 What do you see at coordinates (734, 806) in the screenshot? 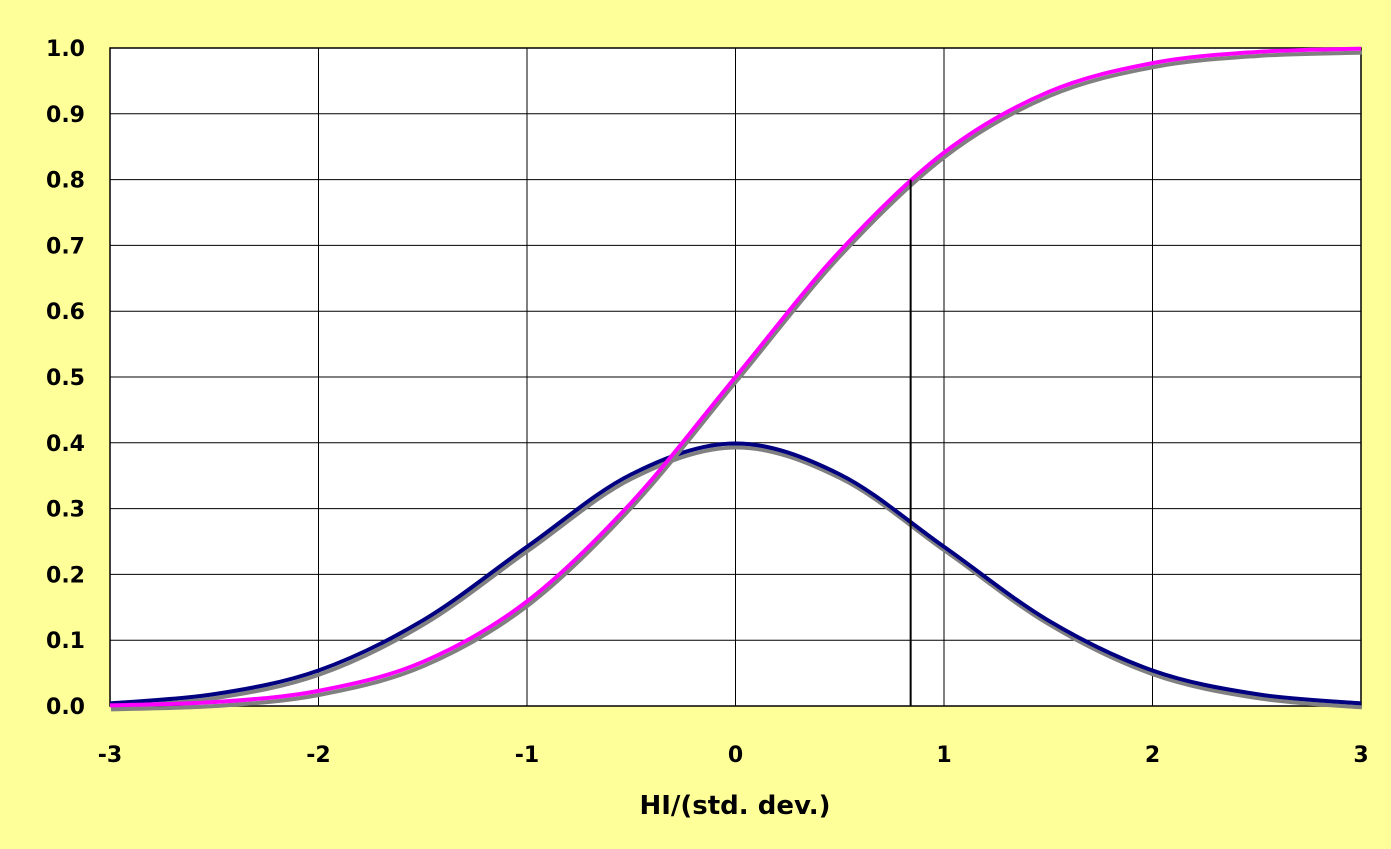
I see `x-axis-title: HI/(std. dev.)` at bounding box center [734, 806].